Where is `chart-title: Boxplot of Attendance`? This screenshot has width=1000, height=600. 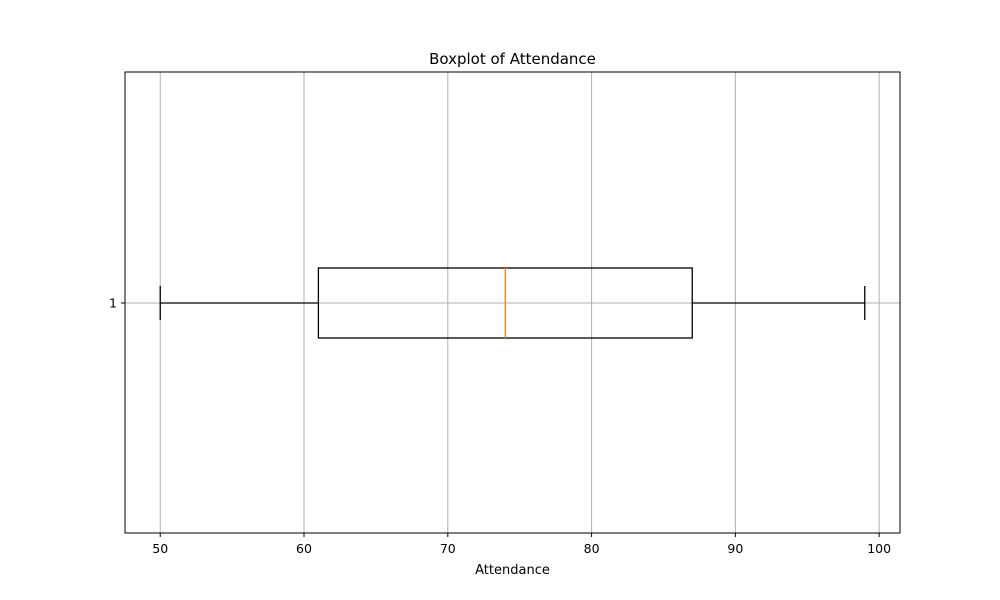 chart-title: Boxplot of Attendance is located at coordinates (512, 59).